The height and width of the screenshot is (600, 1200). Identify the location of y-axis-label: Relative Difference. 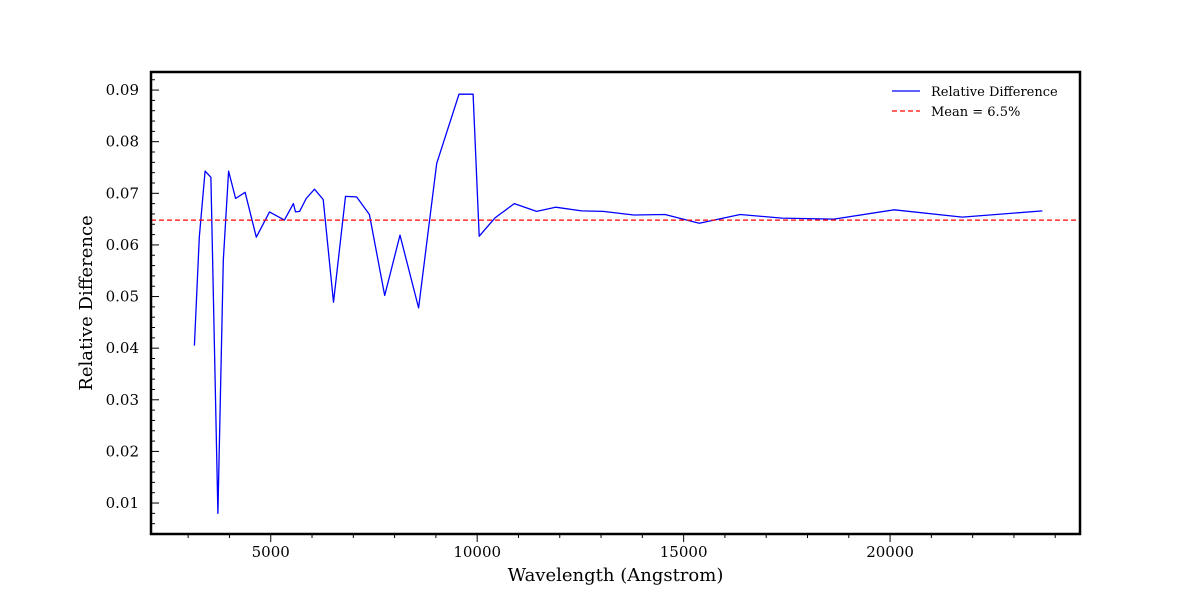
(86, 302).